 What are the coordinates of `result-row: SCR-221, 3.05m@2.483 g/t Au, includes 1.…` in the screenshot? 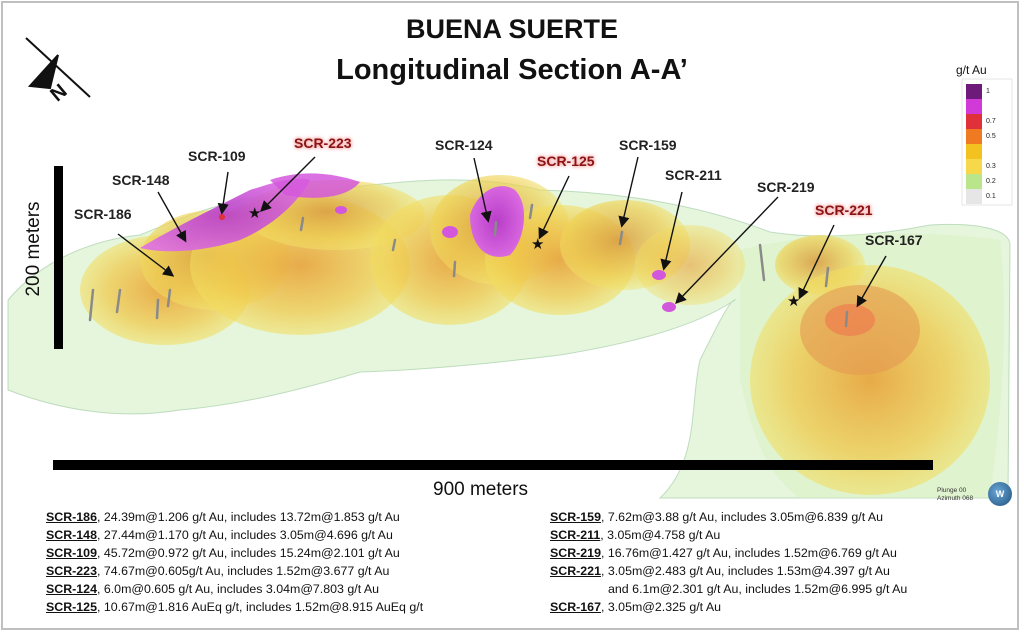 It's located at (728, 571).